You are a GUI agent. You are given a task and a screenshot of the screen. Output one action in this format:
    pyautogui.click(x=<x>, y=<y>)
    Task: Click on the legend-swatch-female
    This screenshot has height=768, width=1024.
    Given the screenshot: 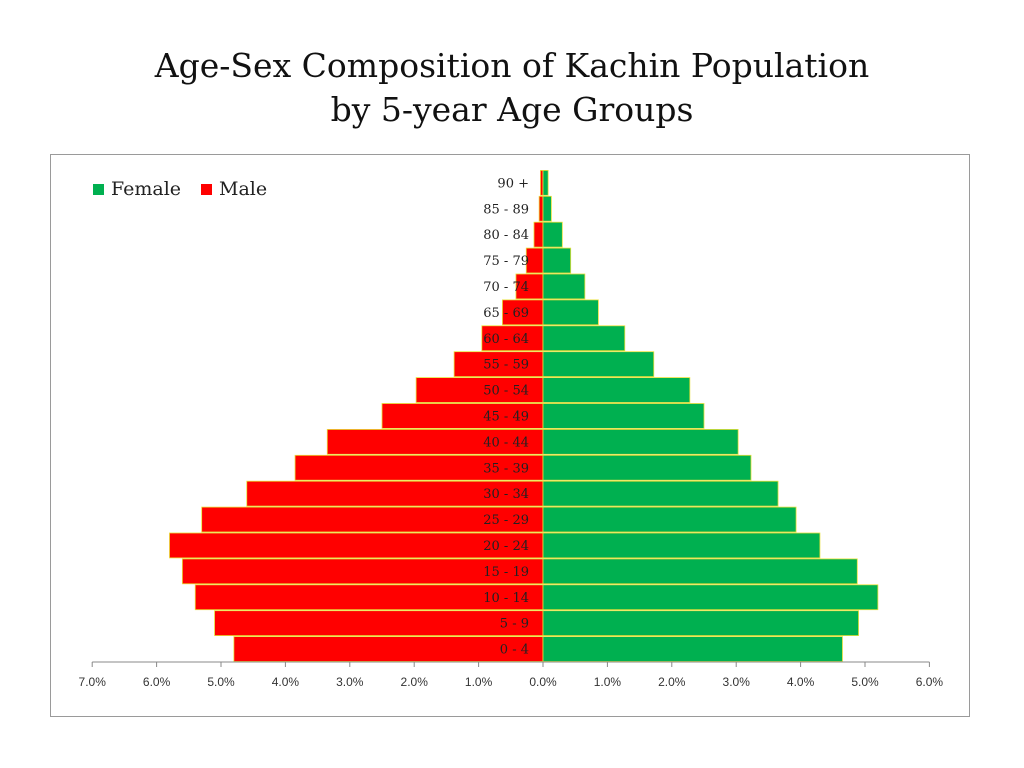 What is the action you would take?
    pyautogui.click(x=98, y=189)
    